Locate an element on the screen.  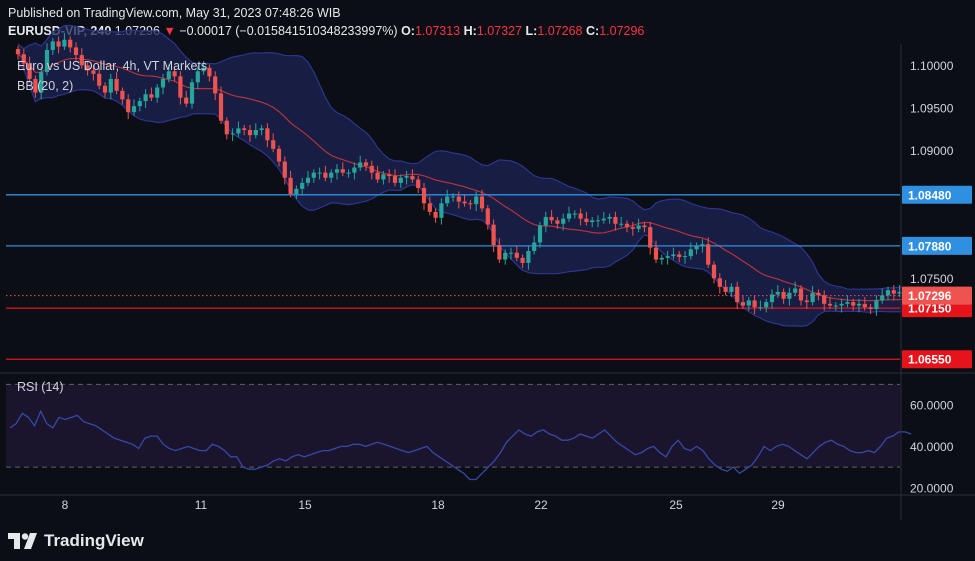
y-tick-label: 1.09500 is located at coordinates (932, 108).